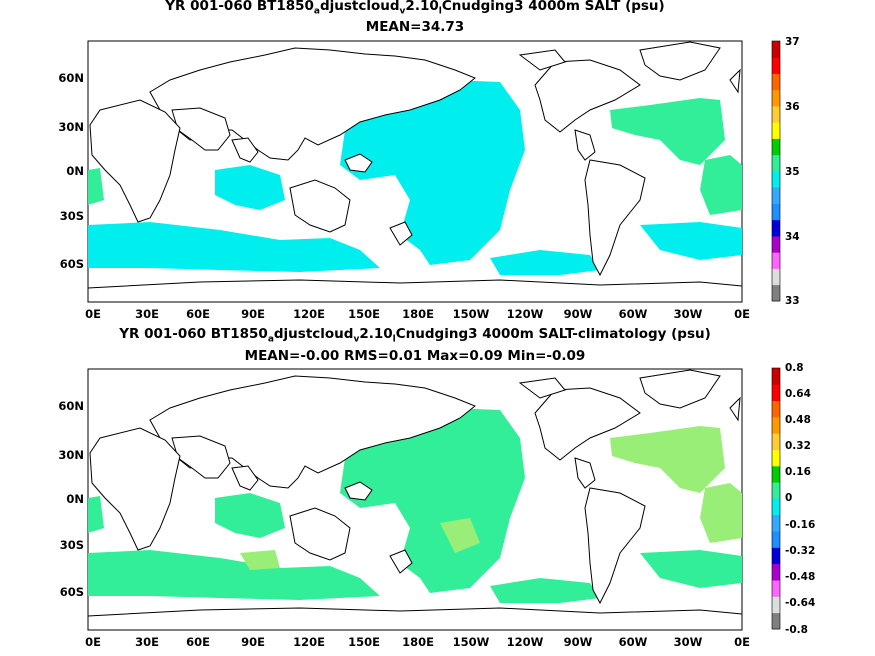 This screenshot has width=875, height=656. What do you see at coordinates (788, 498) in the screenshot?
I see `bottom-colorbar-label: 0` at bounding box center [788, 498].